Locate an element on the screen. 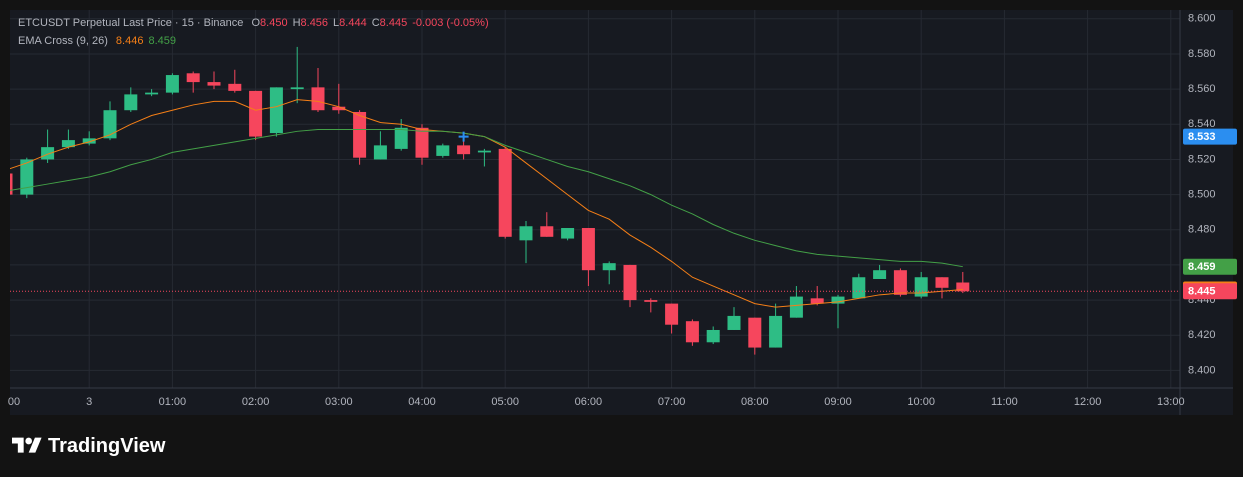 The image size is (1243, 477). brand-name: TradingView is located at coordinates (107, 445).